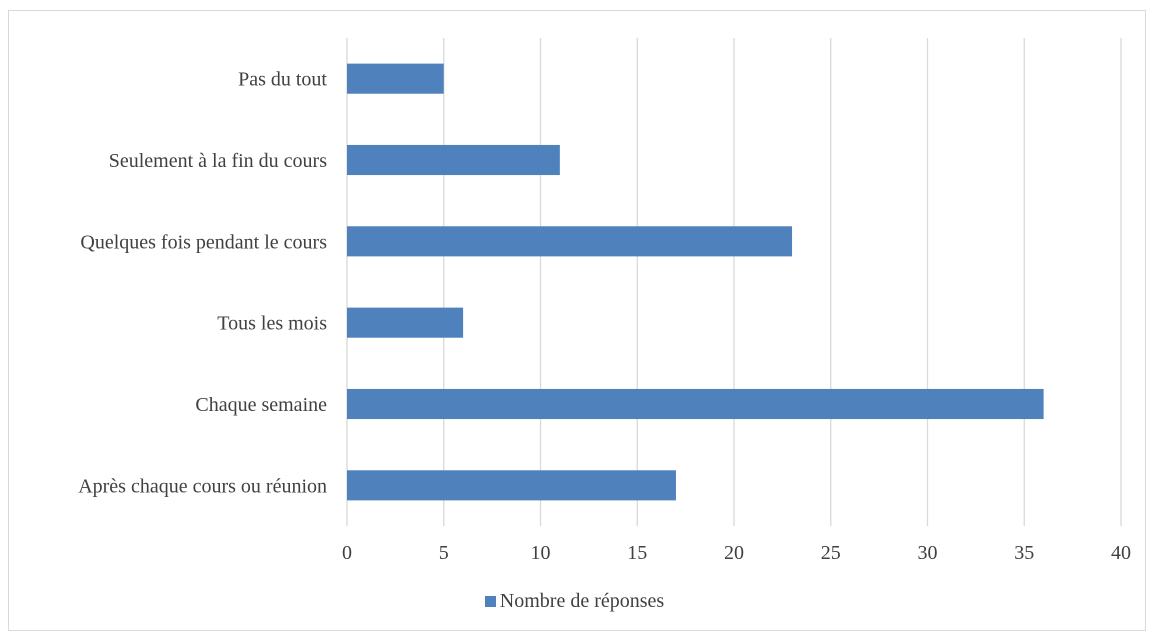 The height and width of the screenshot is (633, 1149). I want to click on x-tick-label: 35, so click(1024, 553).